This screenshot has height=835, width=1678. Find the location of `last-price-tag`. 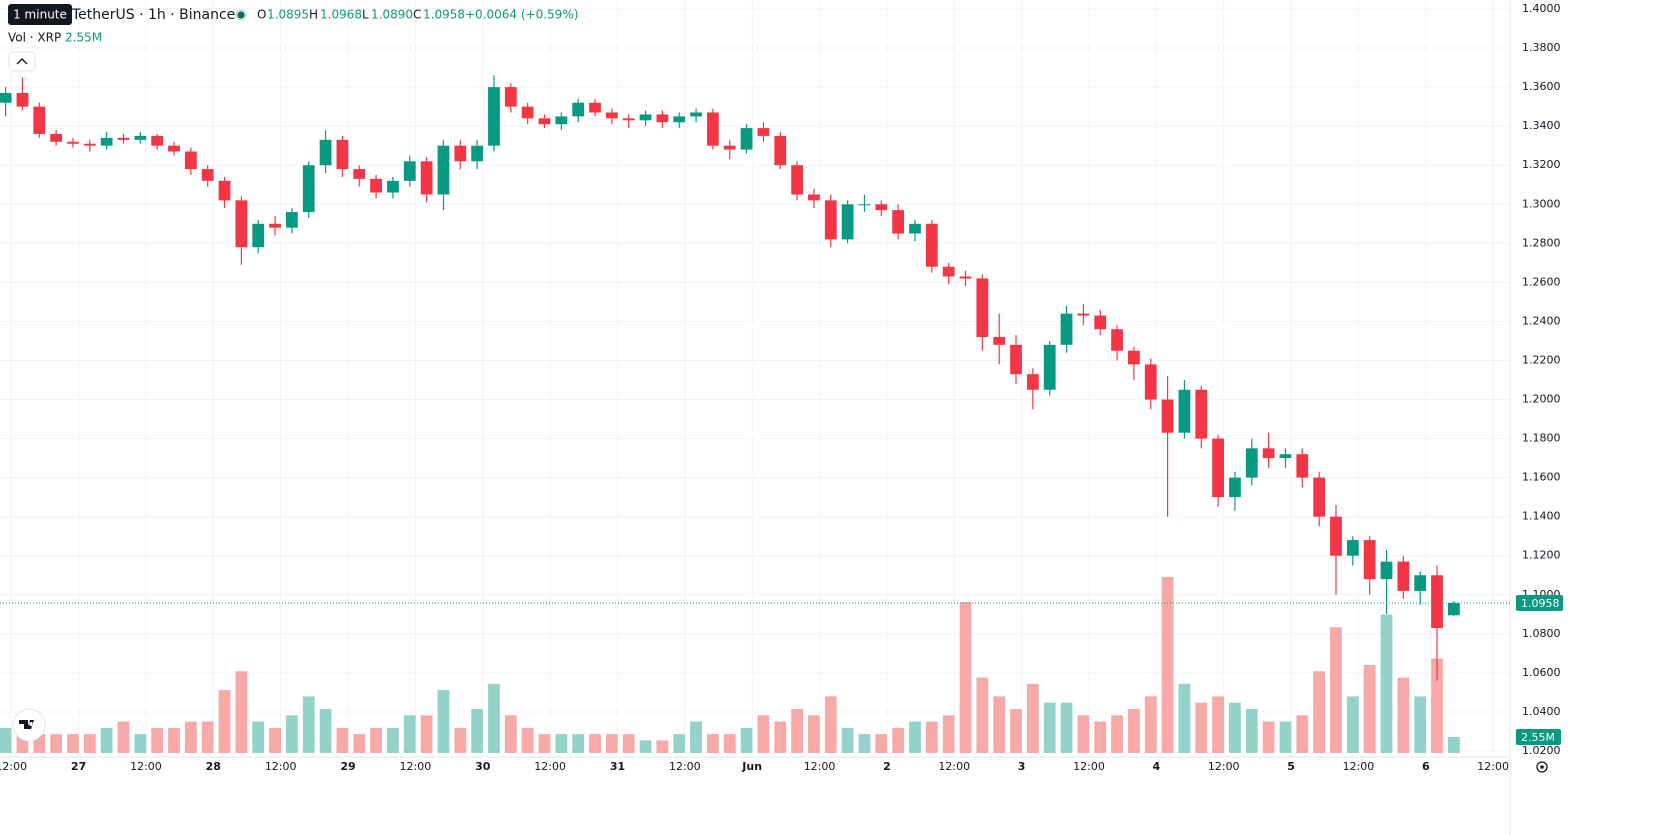

last-price-tag is located at coordinates (1539, 602).